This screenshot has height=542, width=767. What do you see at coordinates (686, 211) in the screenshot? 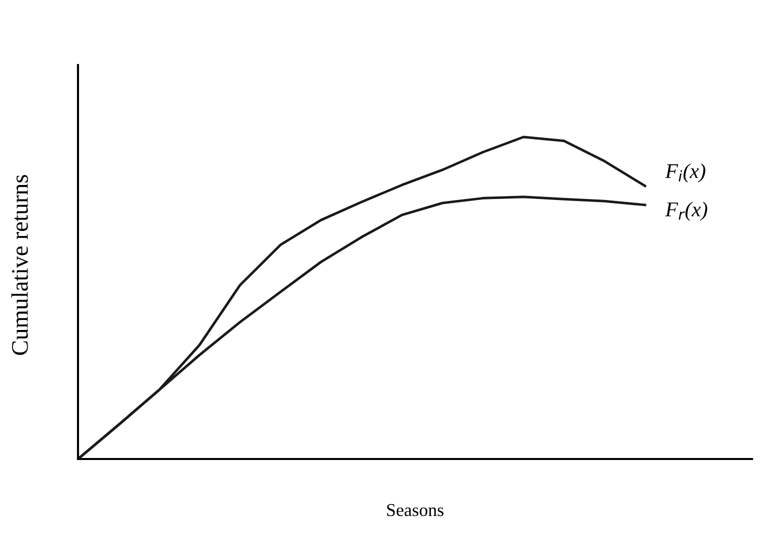
I see `series-label: F$_{r}$(x)` at bounding box center [686, 211].